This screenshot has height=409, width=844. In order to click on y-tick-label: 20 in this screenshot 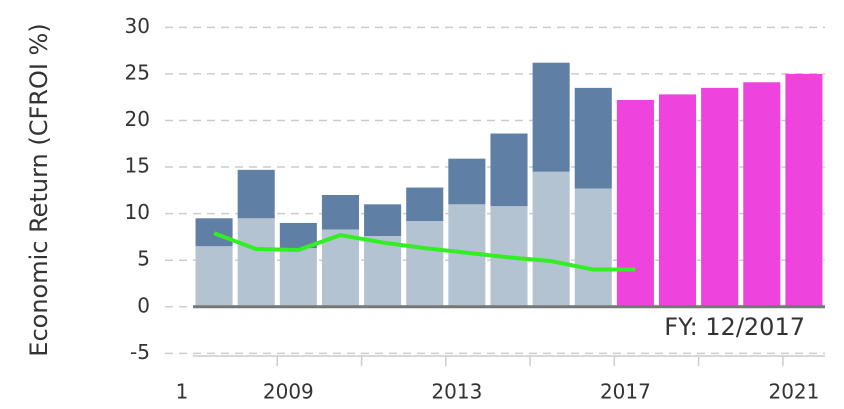, I will do `click(137, 119)`.